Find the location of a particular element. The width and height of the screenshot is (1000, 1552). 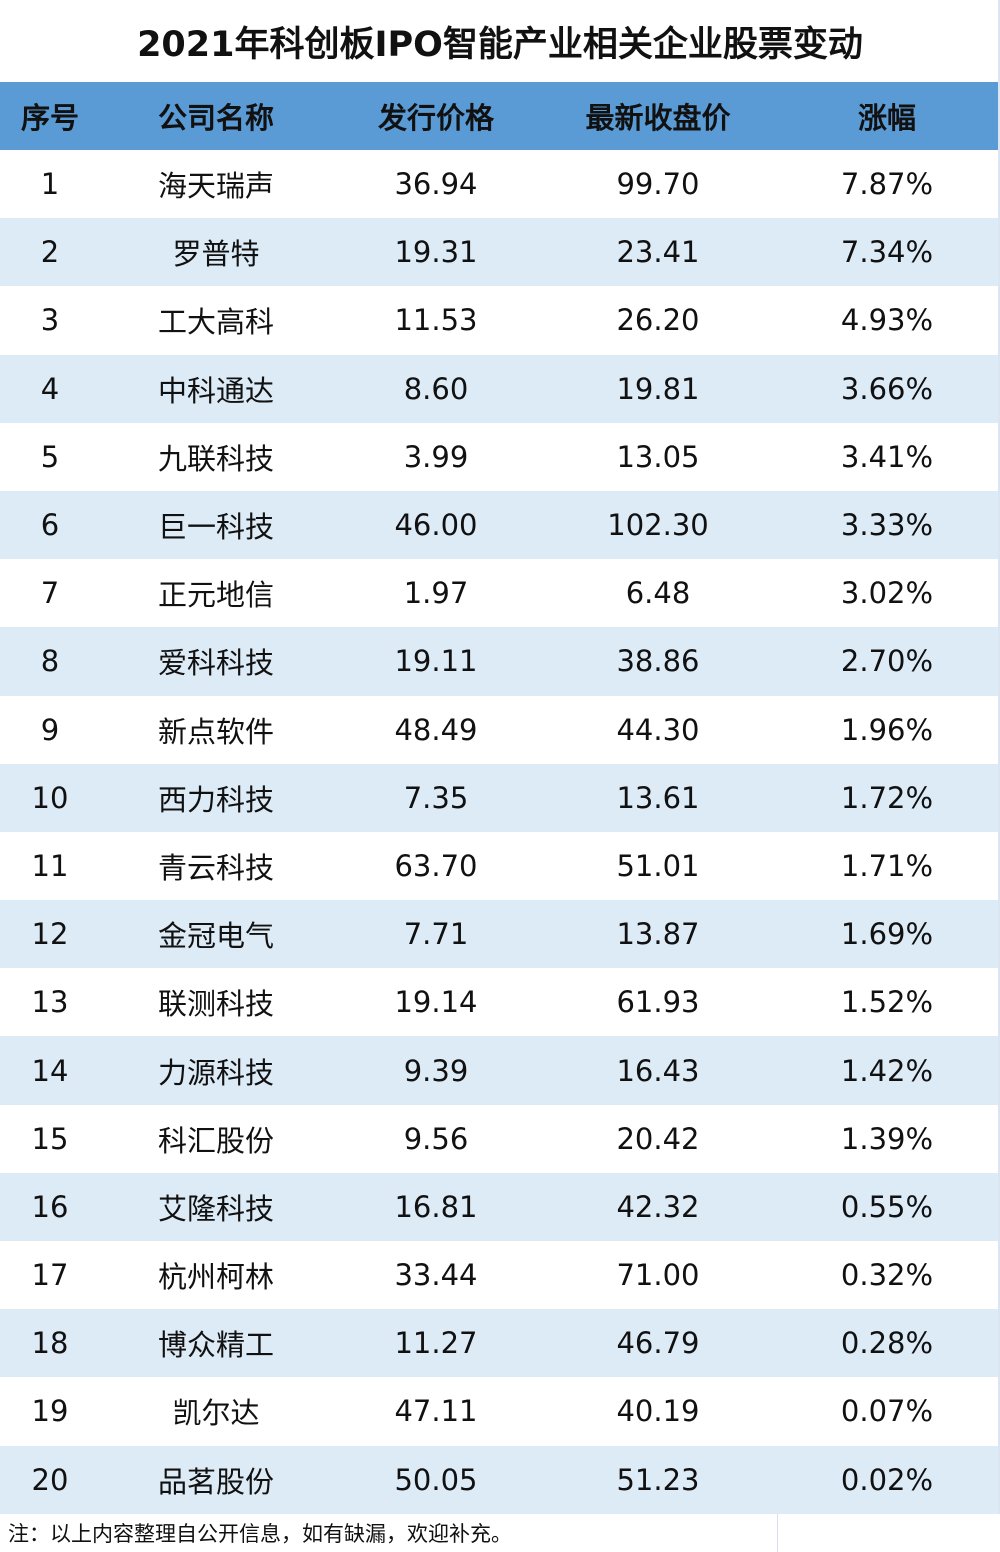

cell-issue-price: 50.05 is located at coordinates (436, 1479).